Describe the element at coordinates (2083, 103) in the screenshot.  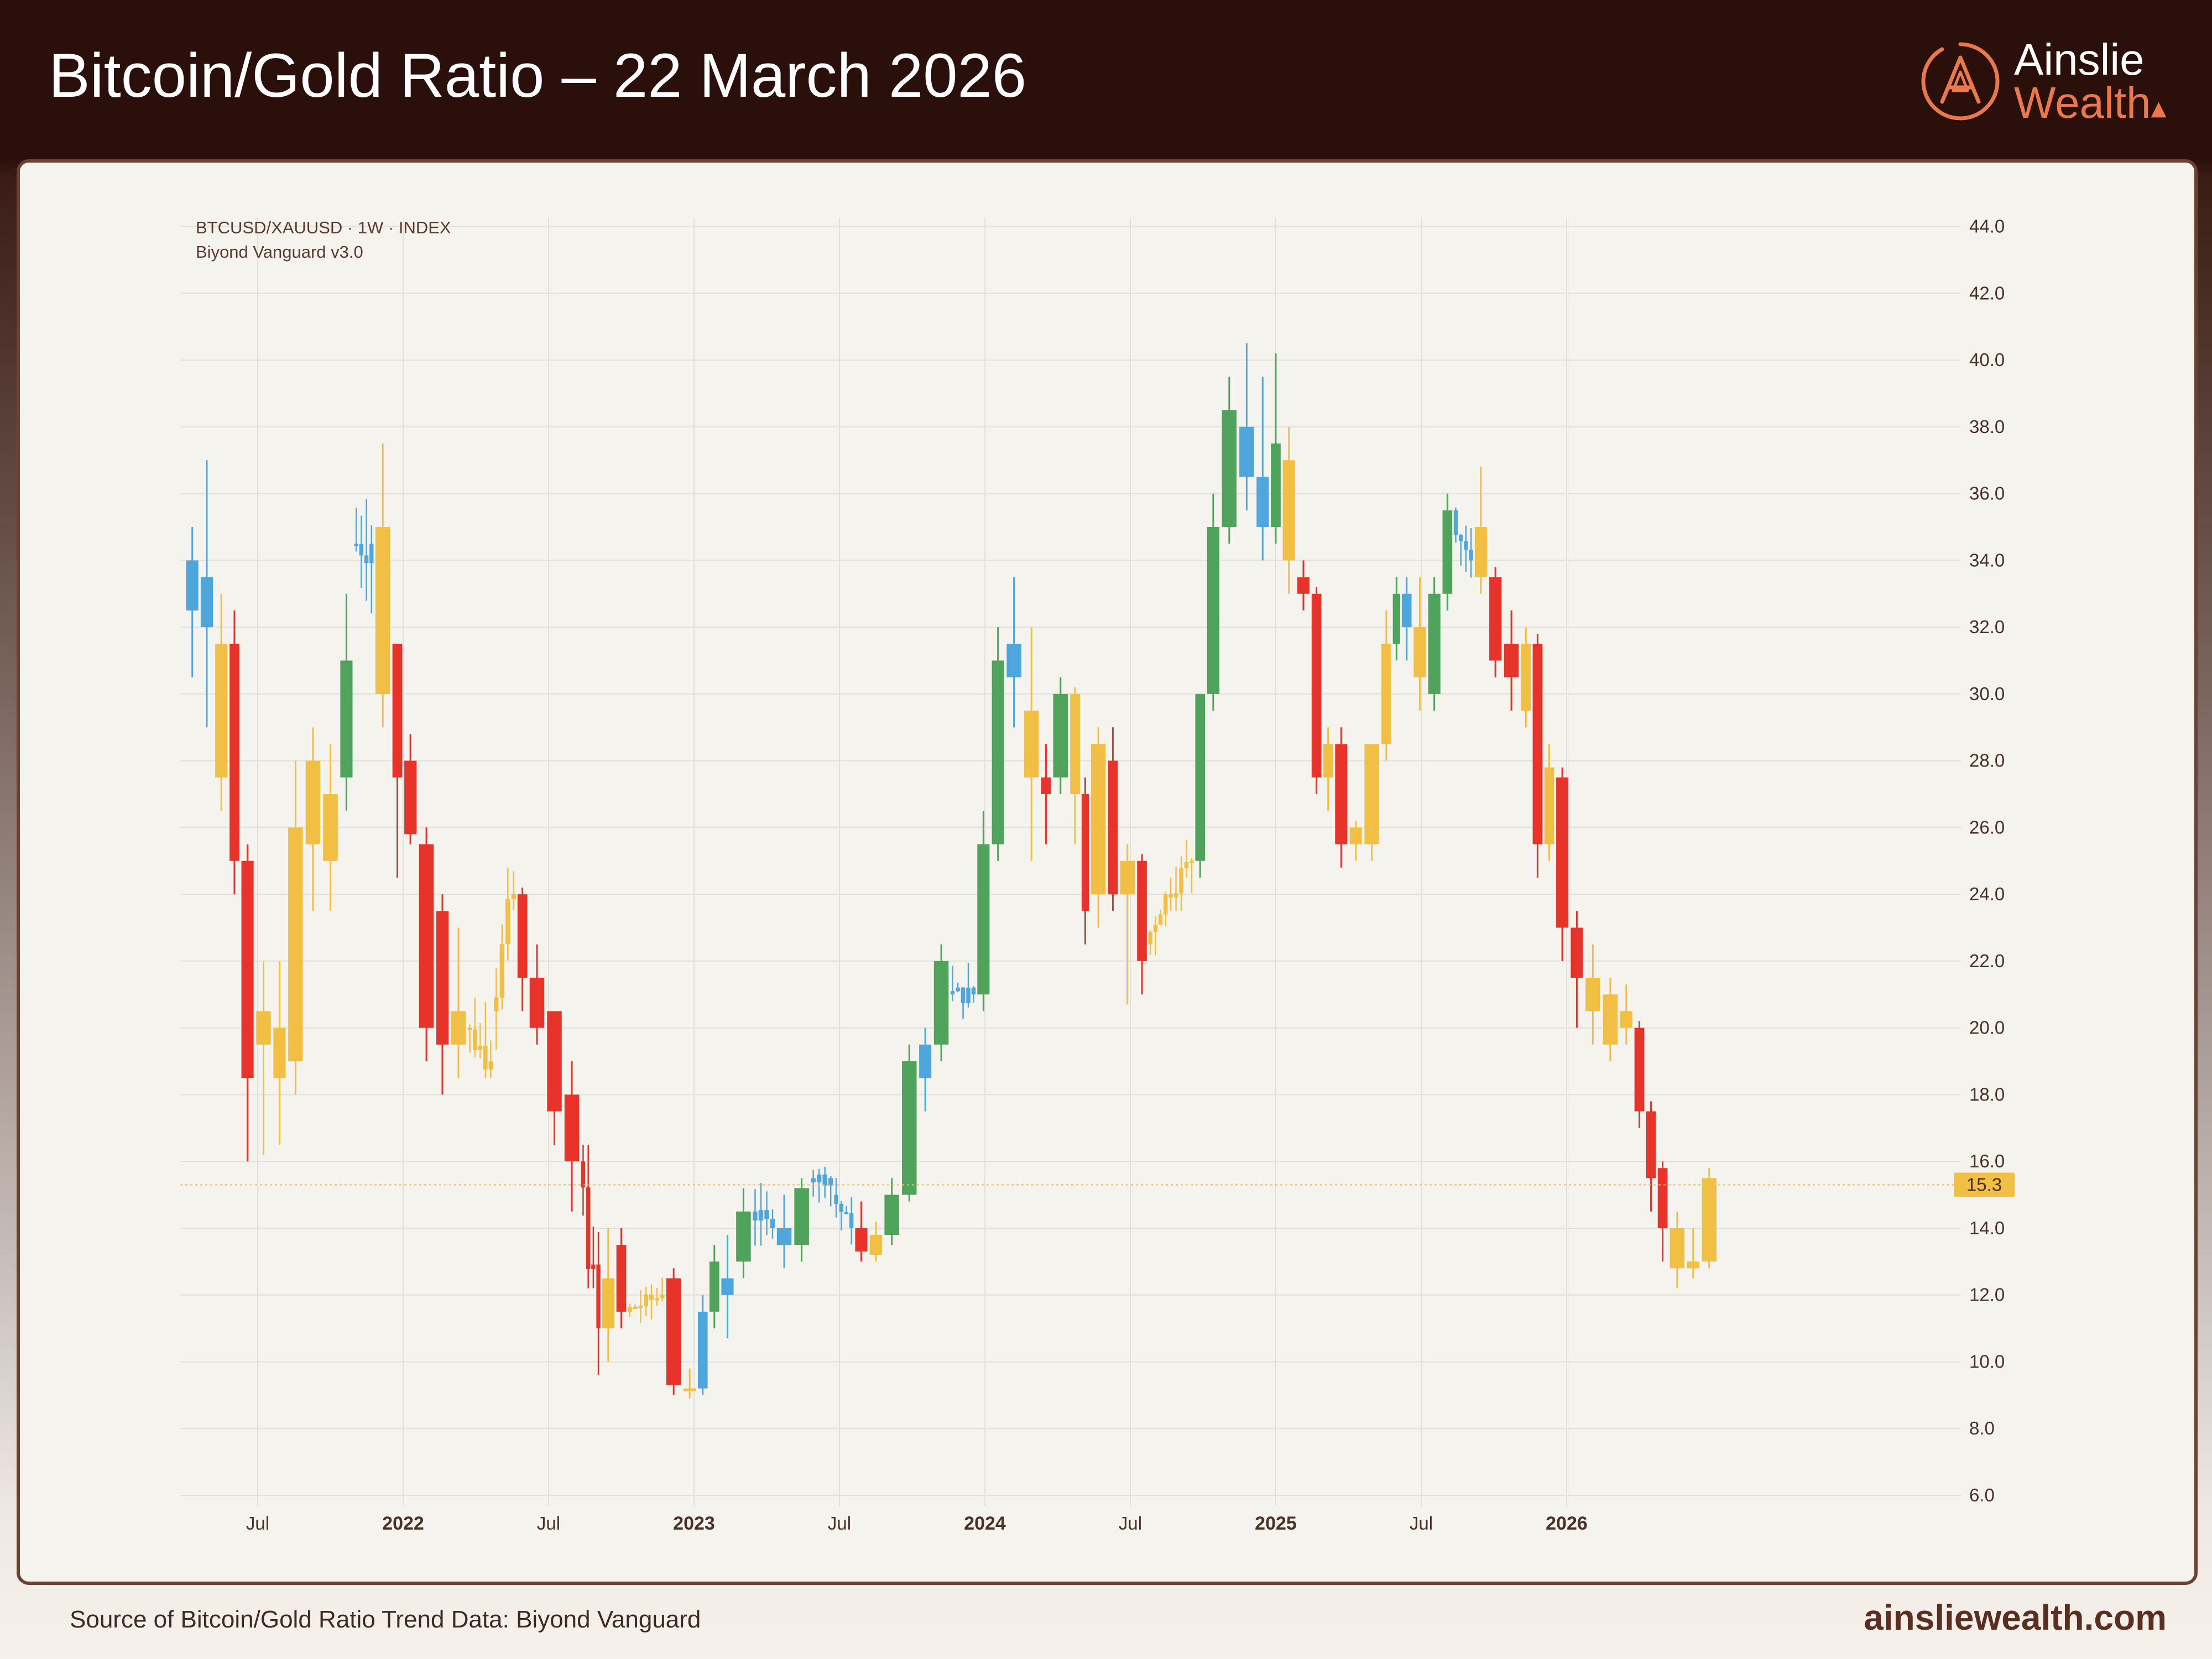
I see `logo-line2-text: Wealth` at that location.